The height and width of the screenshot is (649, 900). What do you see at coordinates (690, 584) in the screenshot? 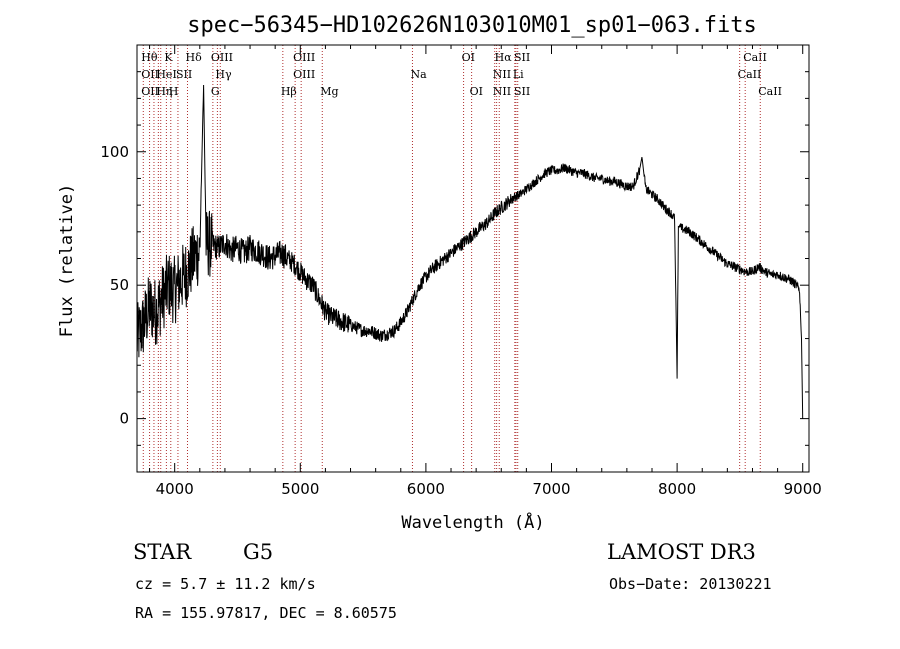
I see `observation-date: Obs−Date: 20130221` at bounding box center [690, 584].